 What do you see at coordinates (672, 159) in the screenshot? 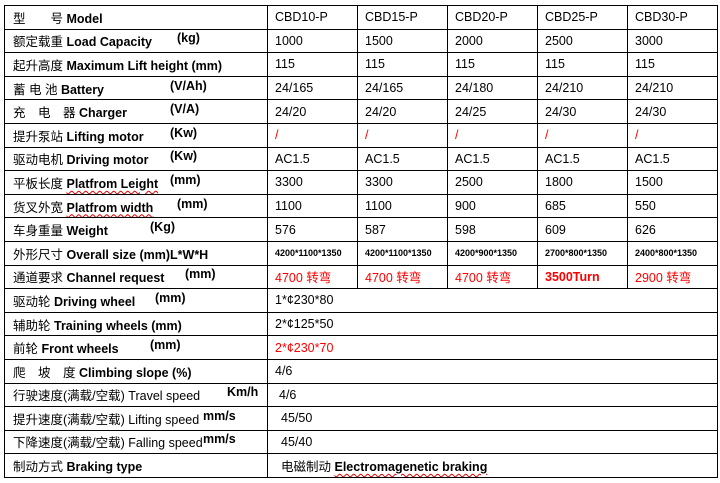
I see `cell-cbd30-p: AC1.5` at bounding box center [672, 159].